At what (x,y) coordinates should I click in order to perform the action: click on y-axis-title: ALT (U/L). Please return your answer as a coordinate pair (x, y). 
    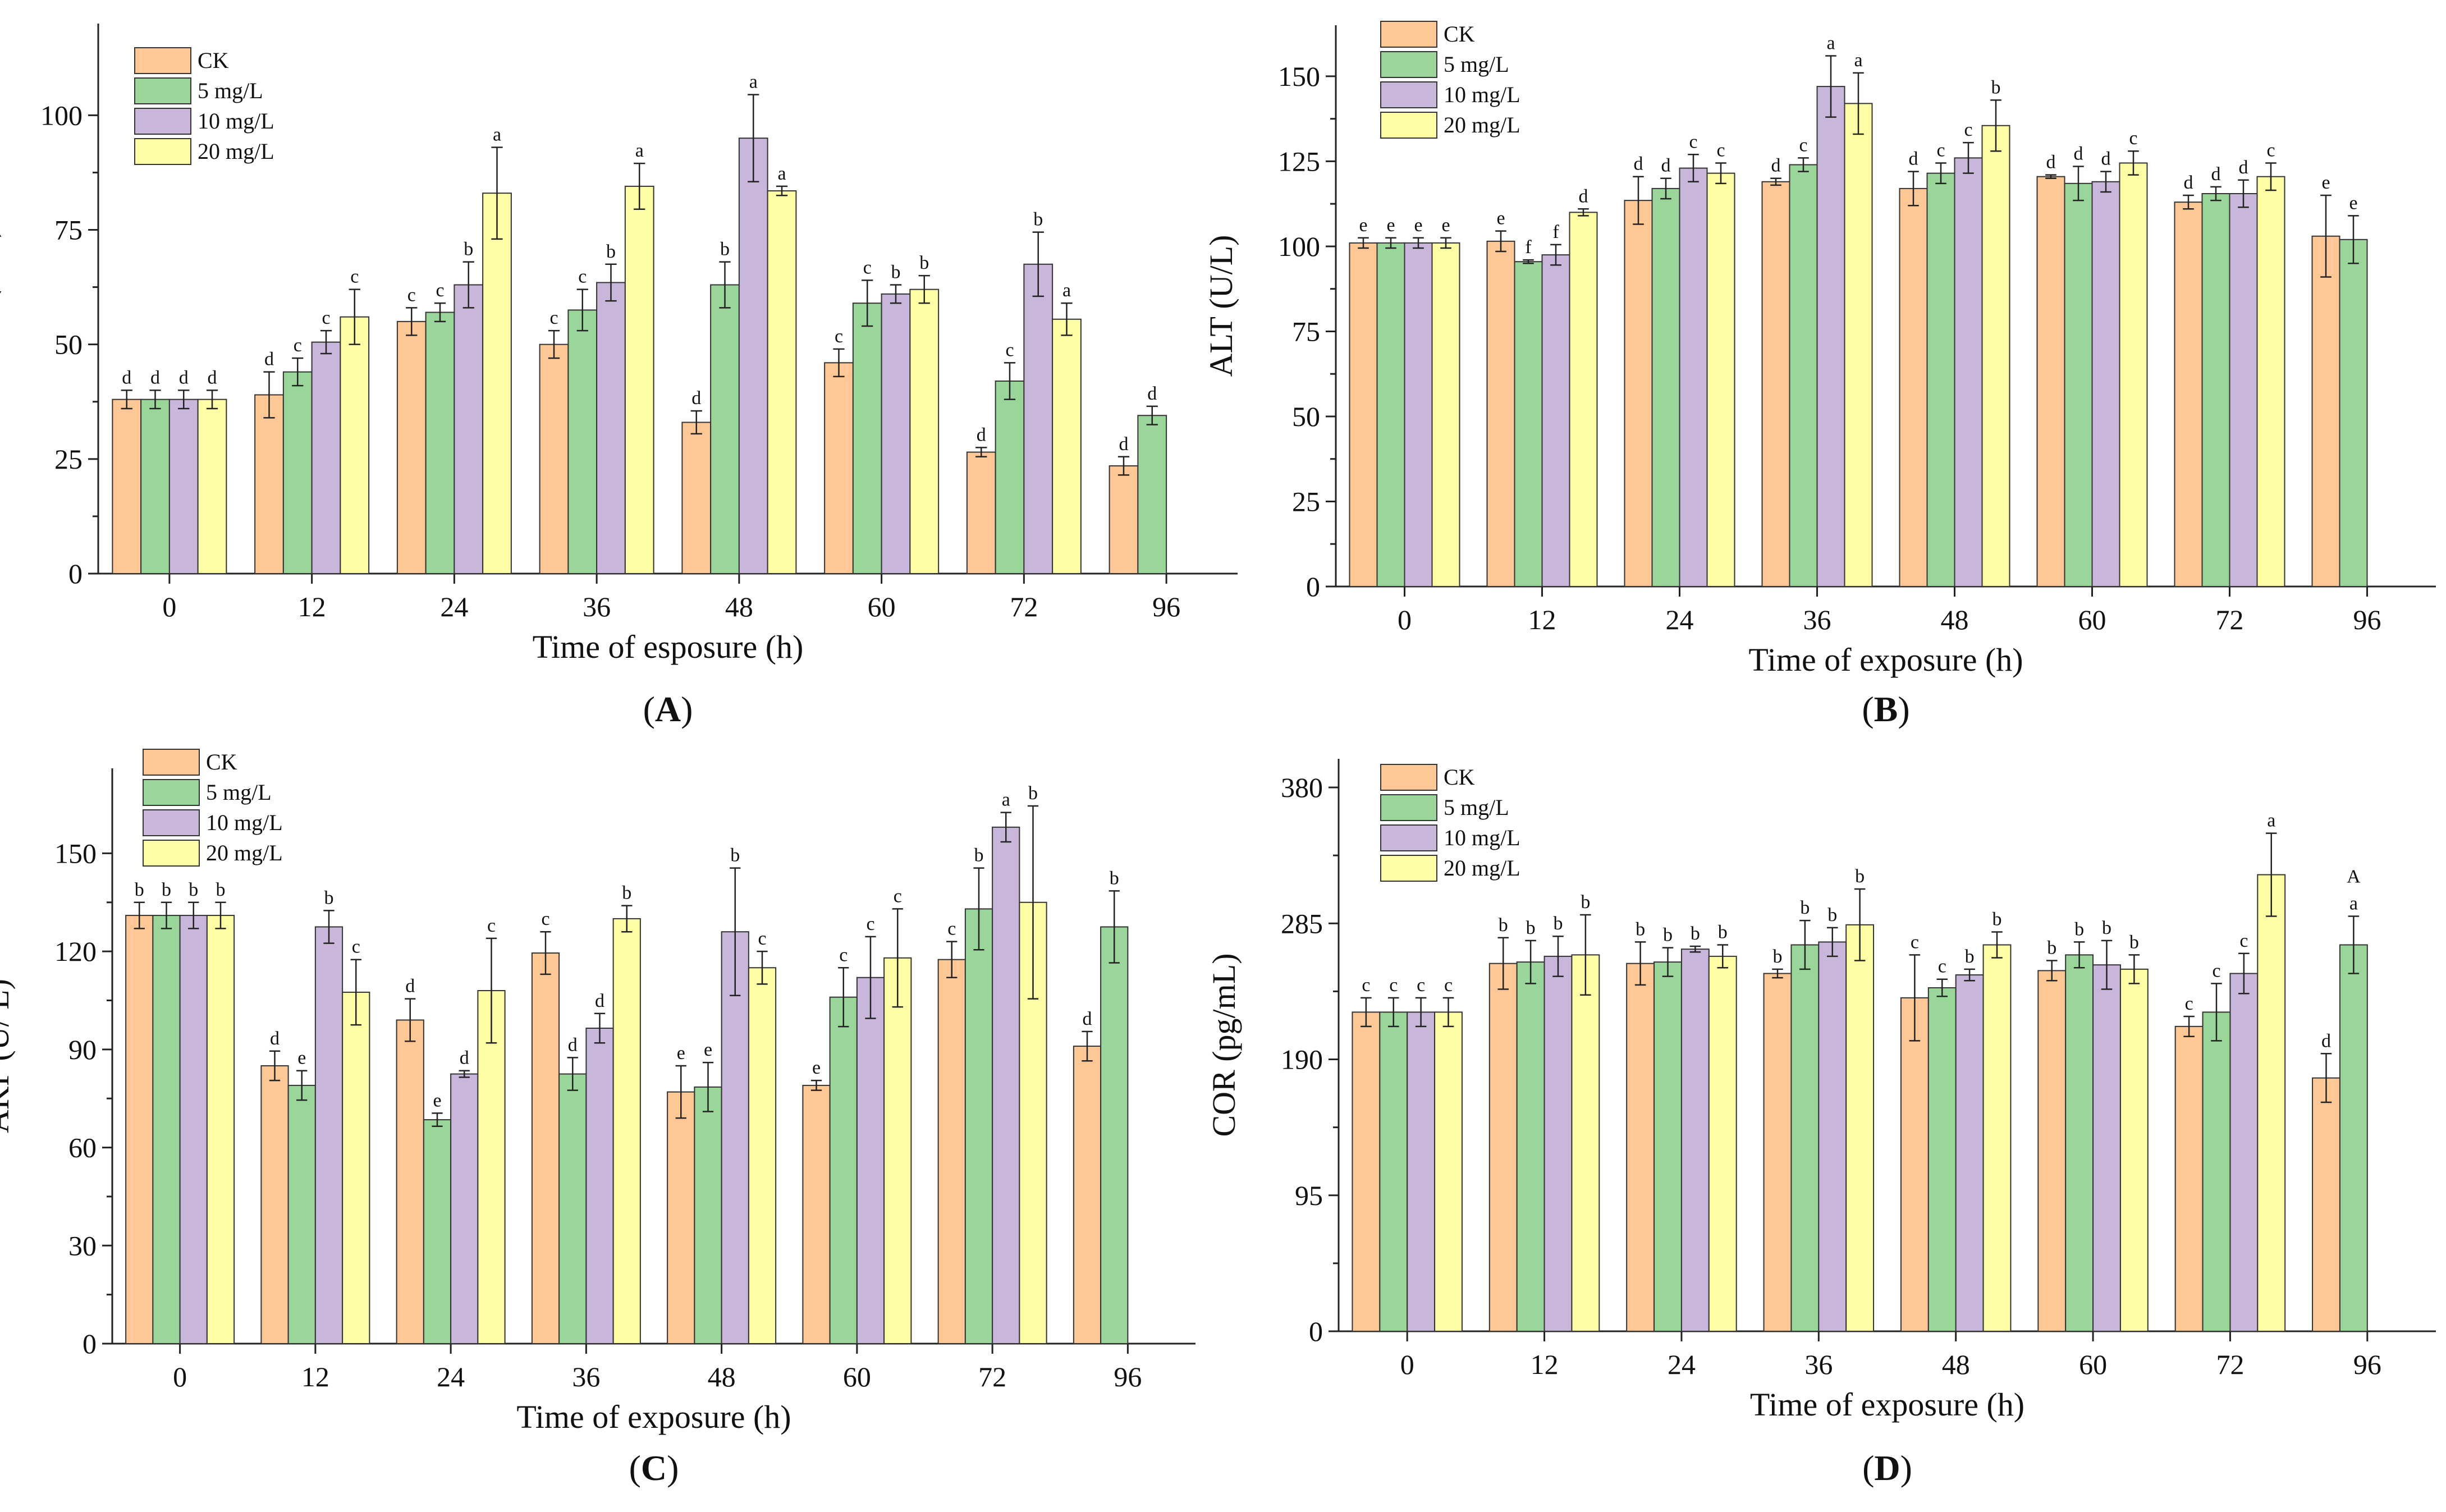
    Looking at the image, I should click on (1221, 306).